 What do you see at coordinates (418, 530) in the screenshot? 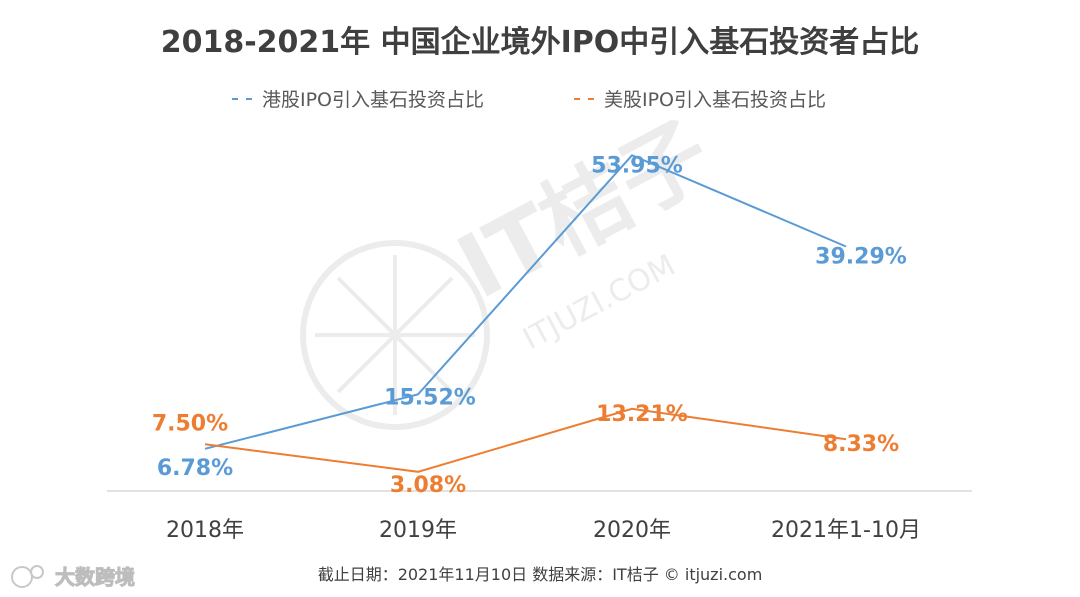
I see `x-tick-label: 2019年` at bounding box center [418, 530].